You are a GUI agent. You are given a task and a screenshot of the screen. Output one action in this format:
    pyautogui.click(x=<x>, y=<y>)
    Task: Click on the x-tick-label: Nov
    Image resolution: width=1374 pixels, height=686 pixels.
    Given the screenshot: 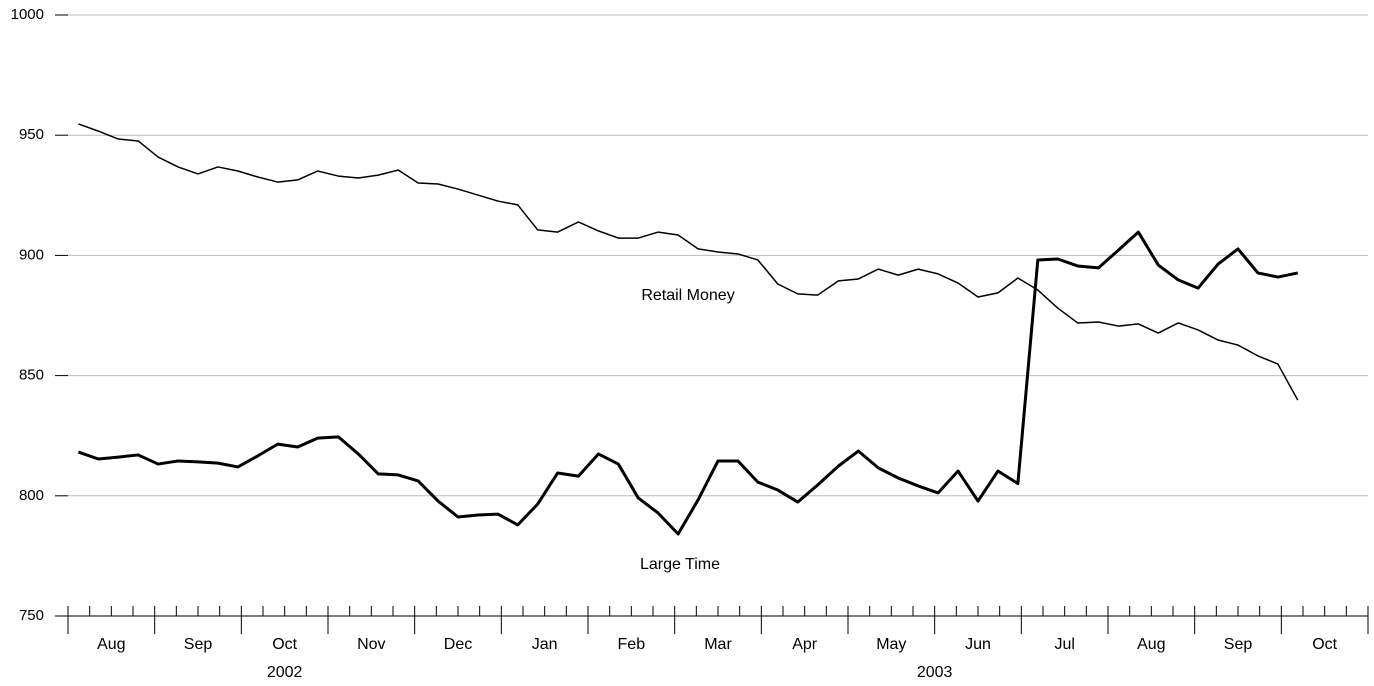 What is the action you would take?
    pyautogui.click(x=371, y=644)
    